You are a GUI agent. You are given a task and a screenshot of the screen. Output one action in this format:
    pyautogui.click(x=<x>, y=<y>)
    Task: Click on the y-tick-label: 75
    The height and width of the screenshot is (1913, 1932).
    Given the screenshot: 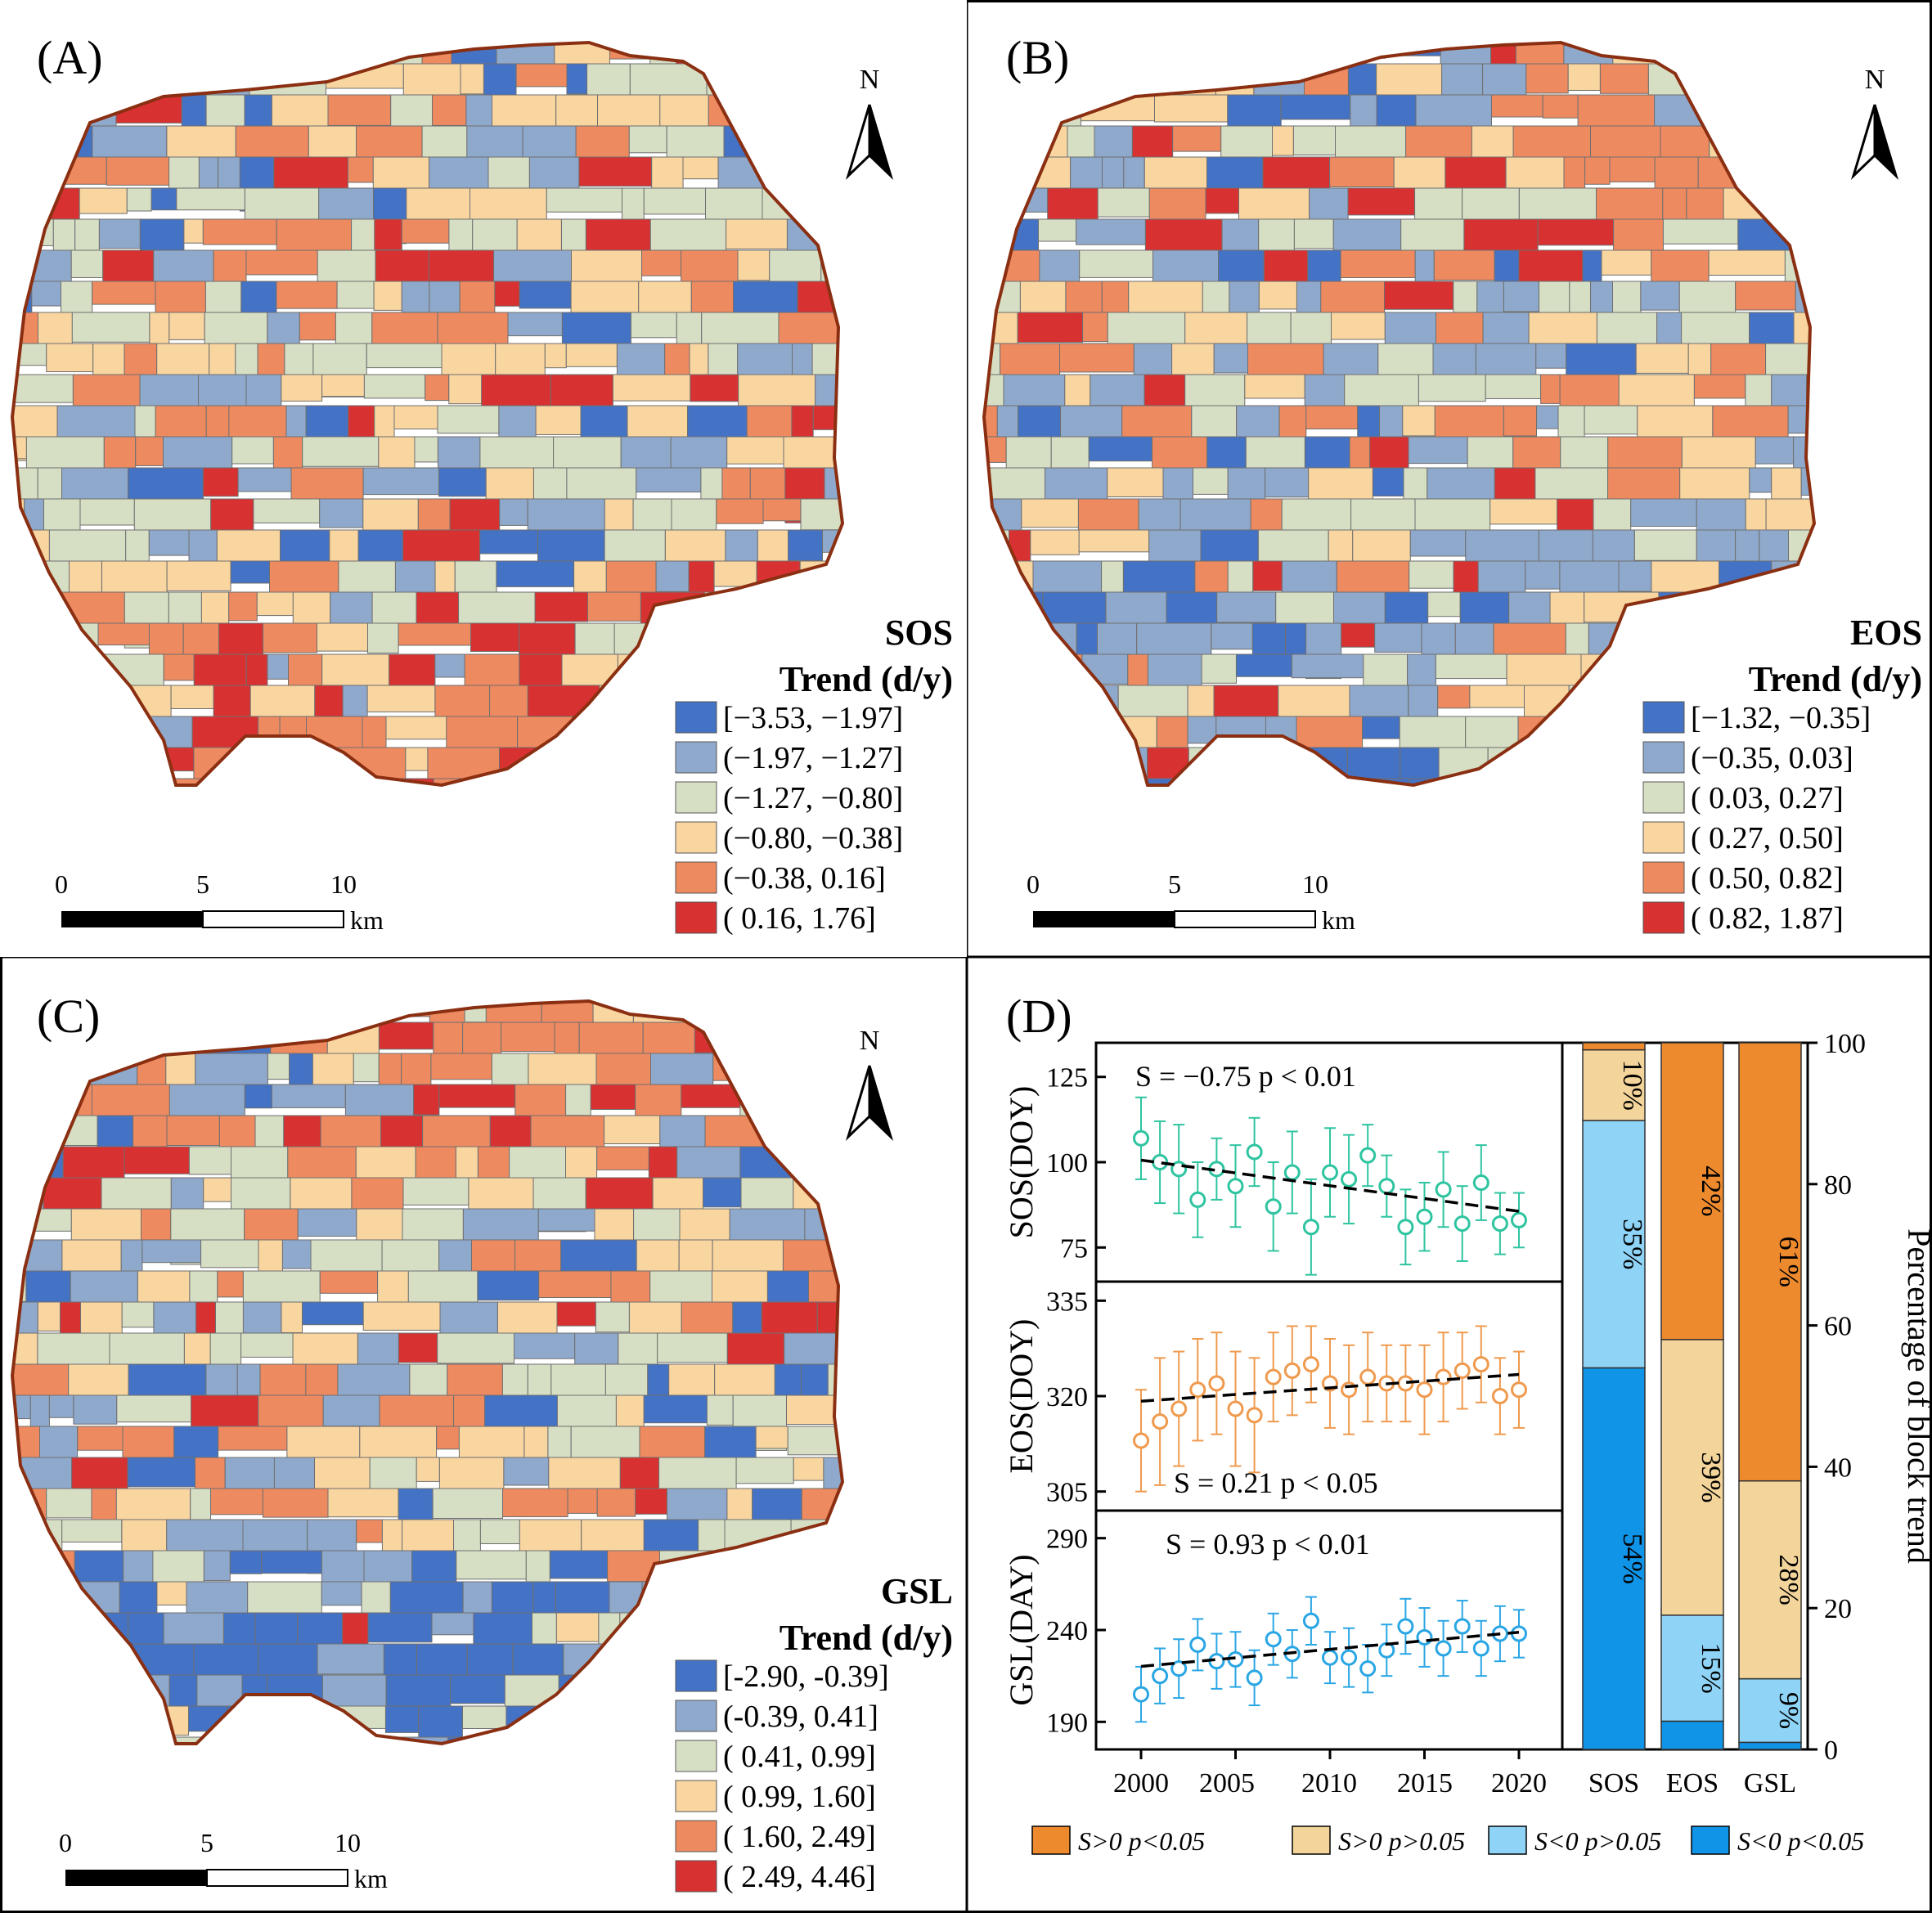 What is the action you would take?
    pyautogui.click(x=1074, y=1248)
    